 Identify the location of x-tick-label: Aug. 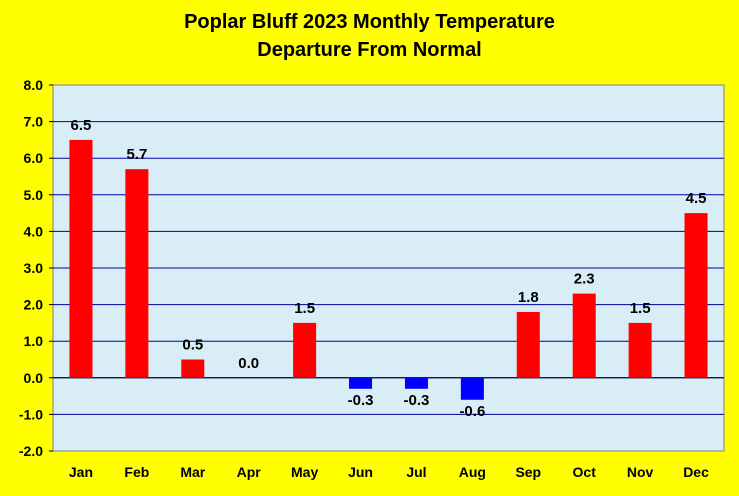
(472, 472).